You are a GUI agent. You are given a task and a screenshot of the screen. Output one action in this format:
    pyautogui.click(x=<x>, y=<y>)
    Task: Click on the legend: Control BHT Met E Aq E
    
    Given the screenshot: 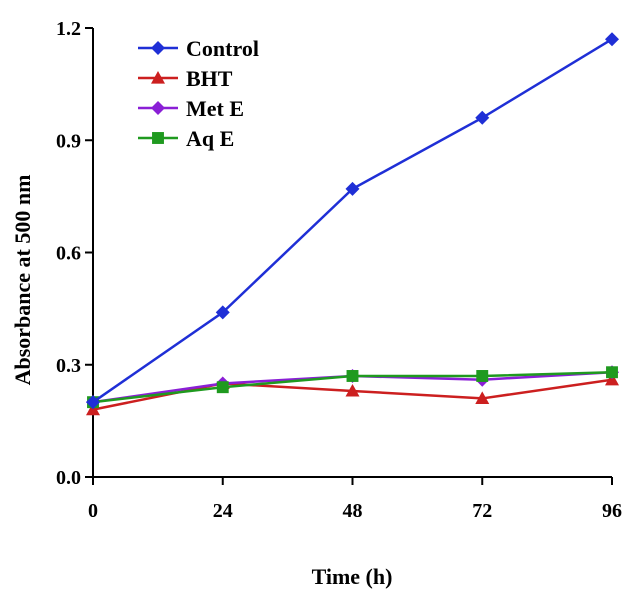 What is the action you would take?
    pyautogui.click(x=198, y=93)
    